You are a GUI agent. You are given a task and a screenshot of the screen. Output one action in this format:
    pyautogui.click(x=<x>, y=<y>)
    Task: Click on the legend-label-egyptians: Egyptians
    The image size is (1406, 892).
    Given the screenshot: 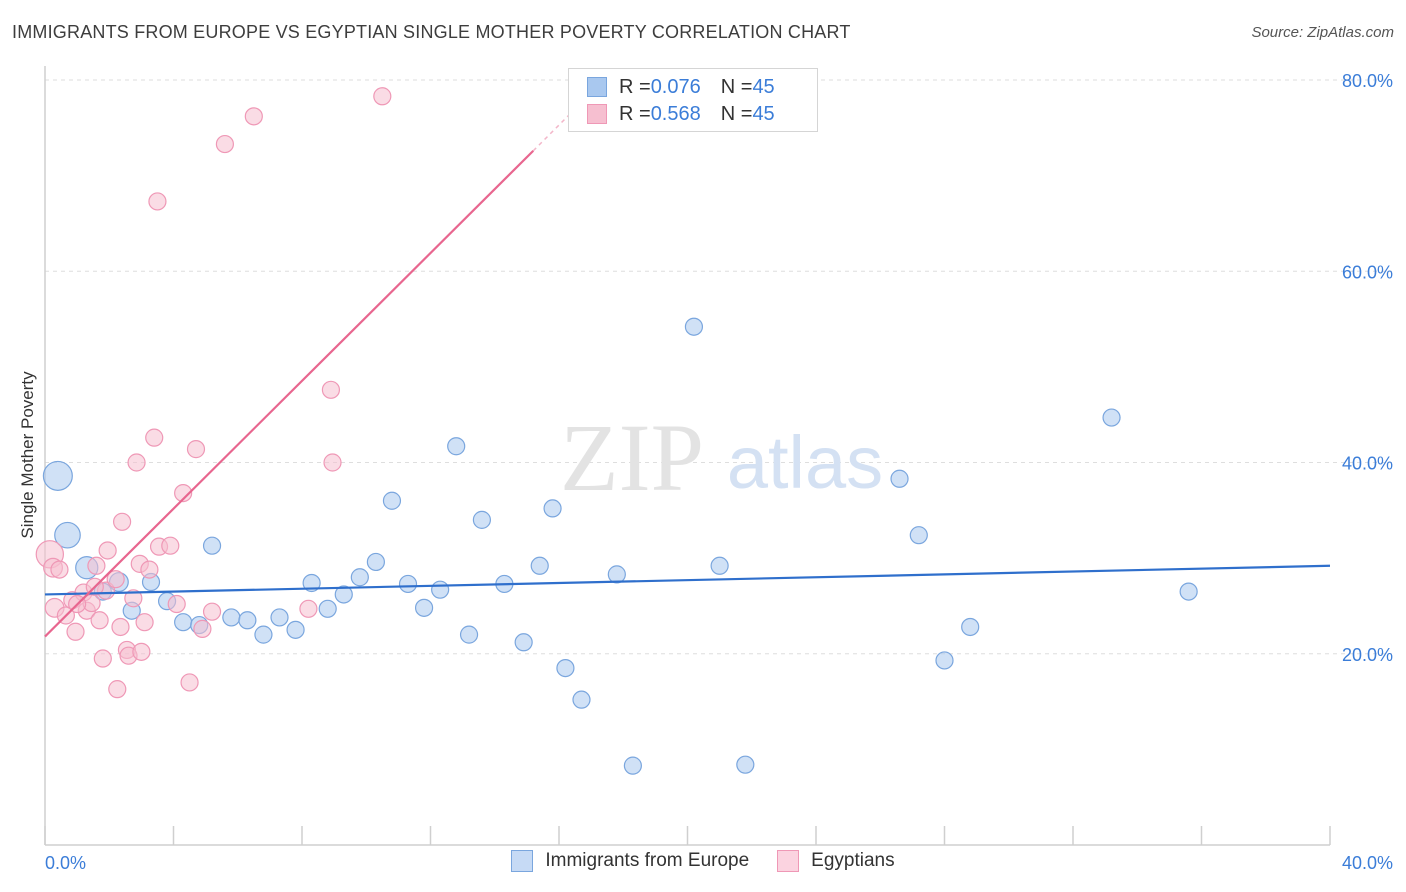 What is the action you would take?
    pyautogui.click(x=853, y=860)
    